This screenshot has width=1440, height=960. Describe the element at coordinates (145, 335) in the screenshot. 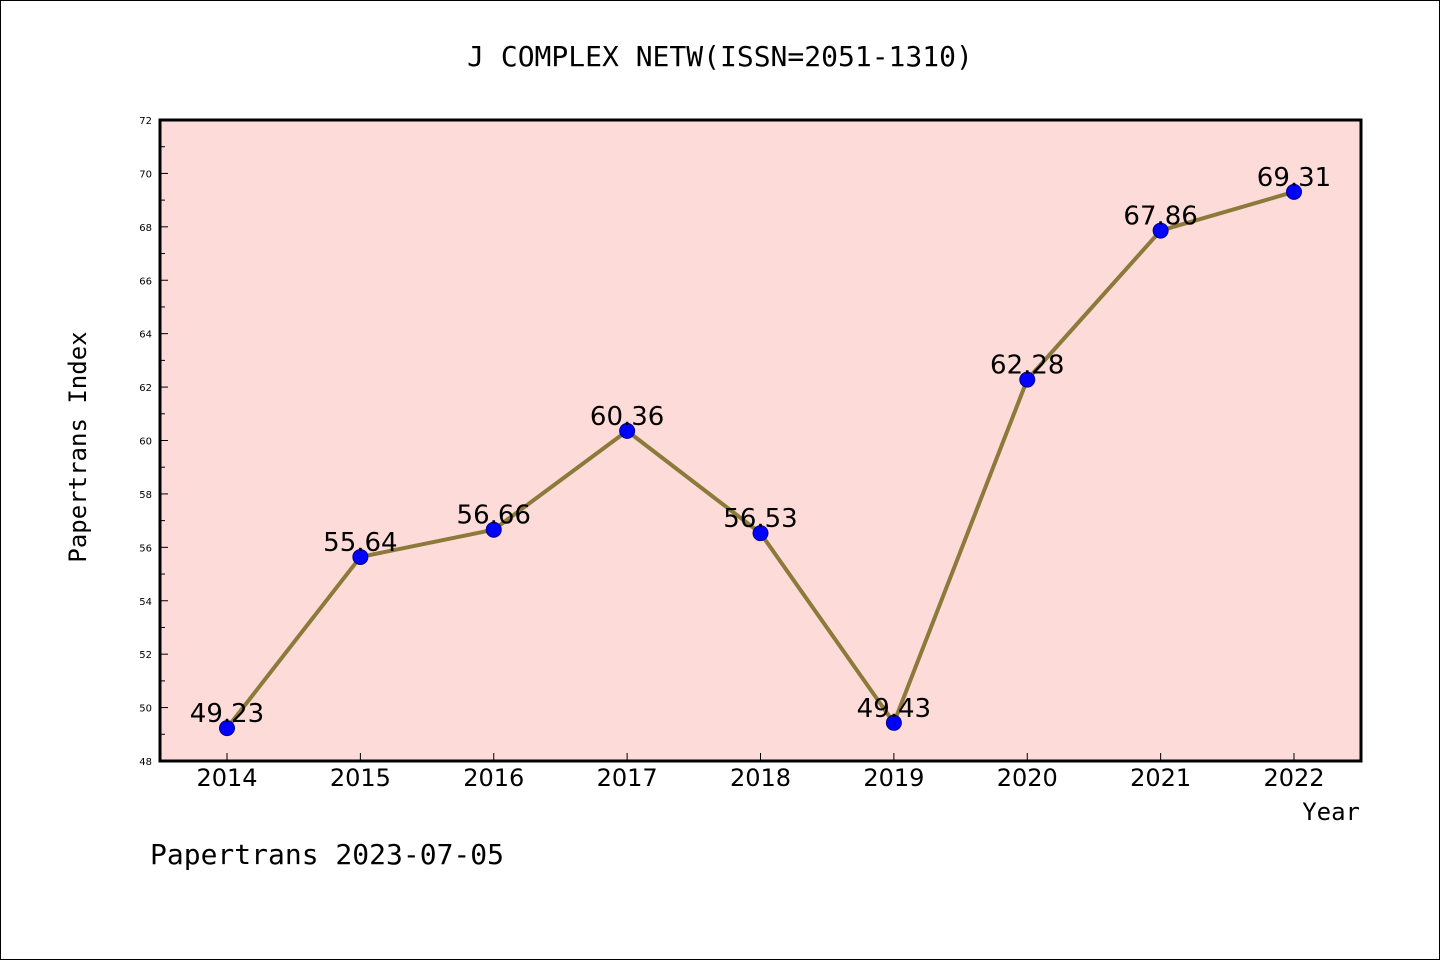

I see `y-tick-label: 64` at that location.